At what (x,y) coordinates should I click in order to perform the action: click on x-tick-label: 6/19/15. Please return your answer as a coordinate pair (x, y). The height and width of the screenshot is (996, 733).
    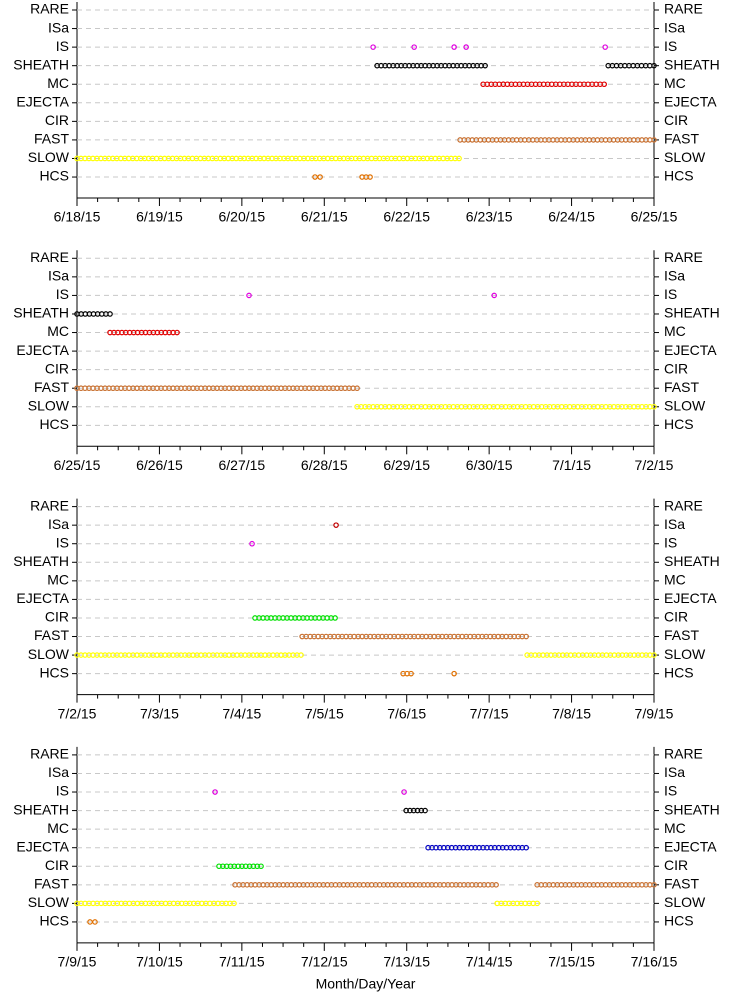
    Looking at the image, I should click on (159, 217).